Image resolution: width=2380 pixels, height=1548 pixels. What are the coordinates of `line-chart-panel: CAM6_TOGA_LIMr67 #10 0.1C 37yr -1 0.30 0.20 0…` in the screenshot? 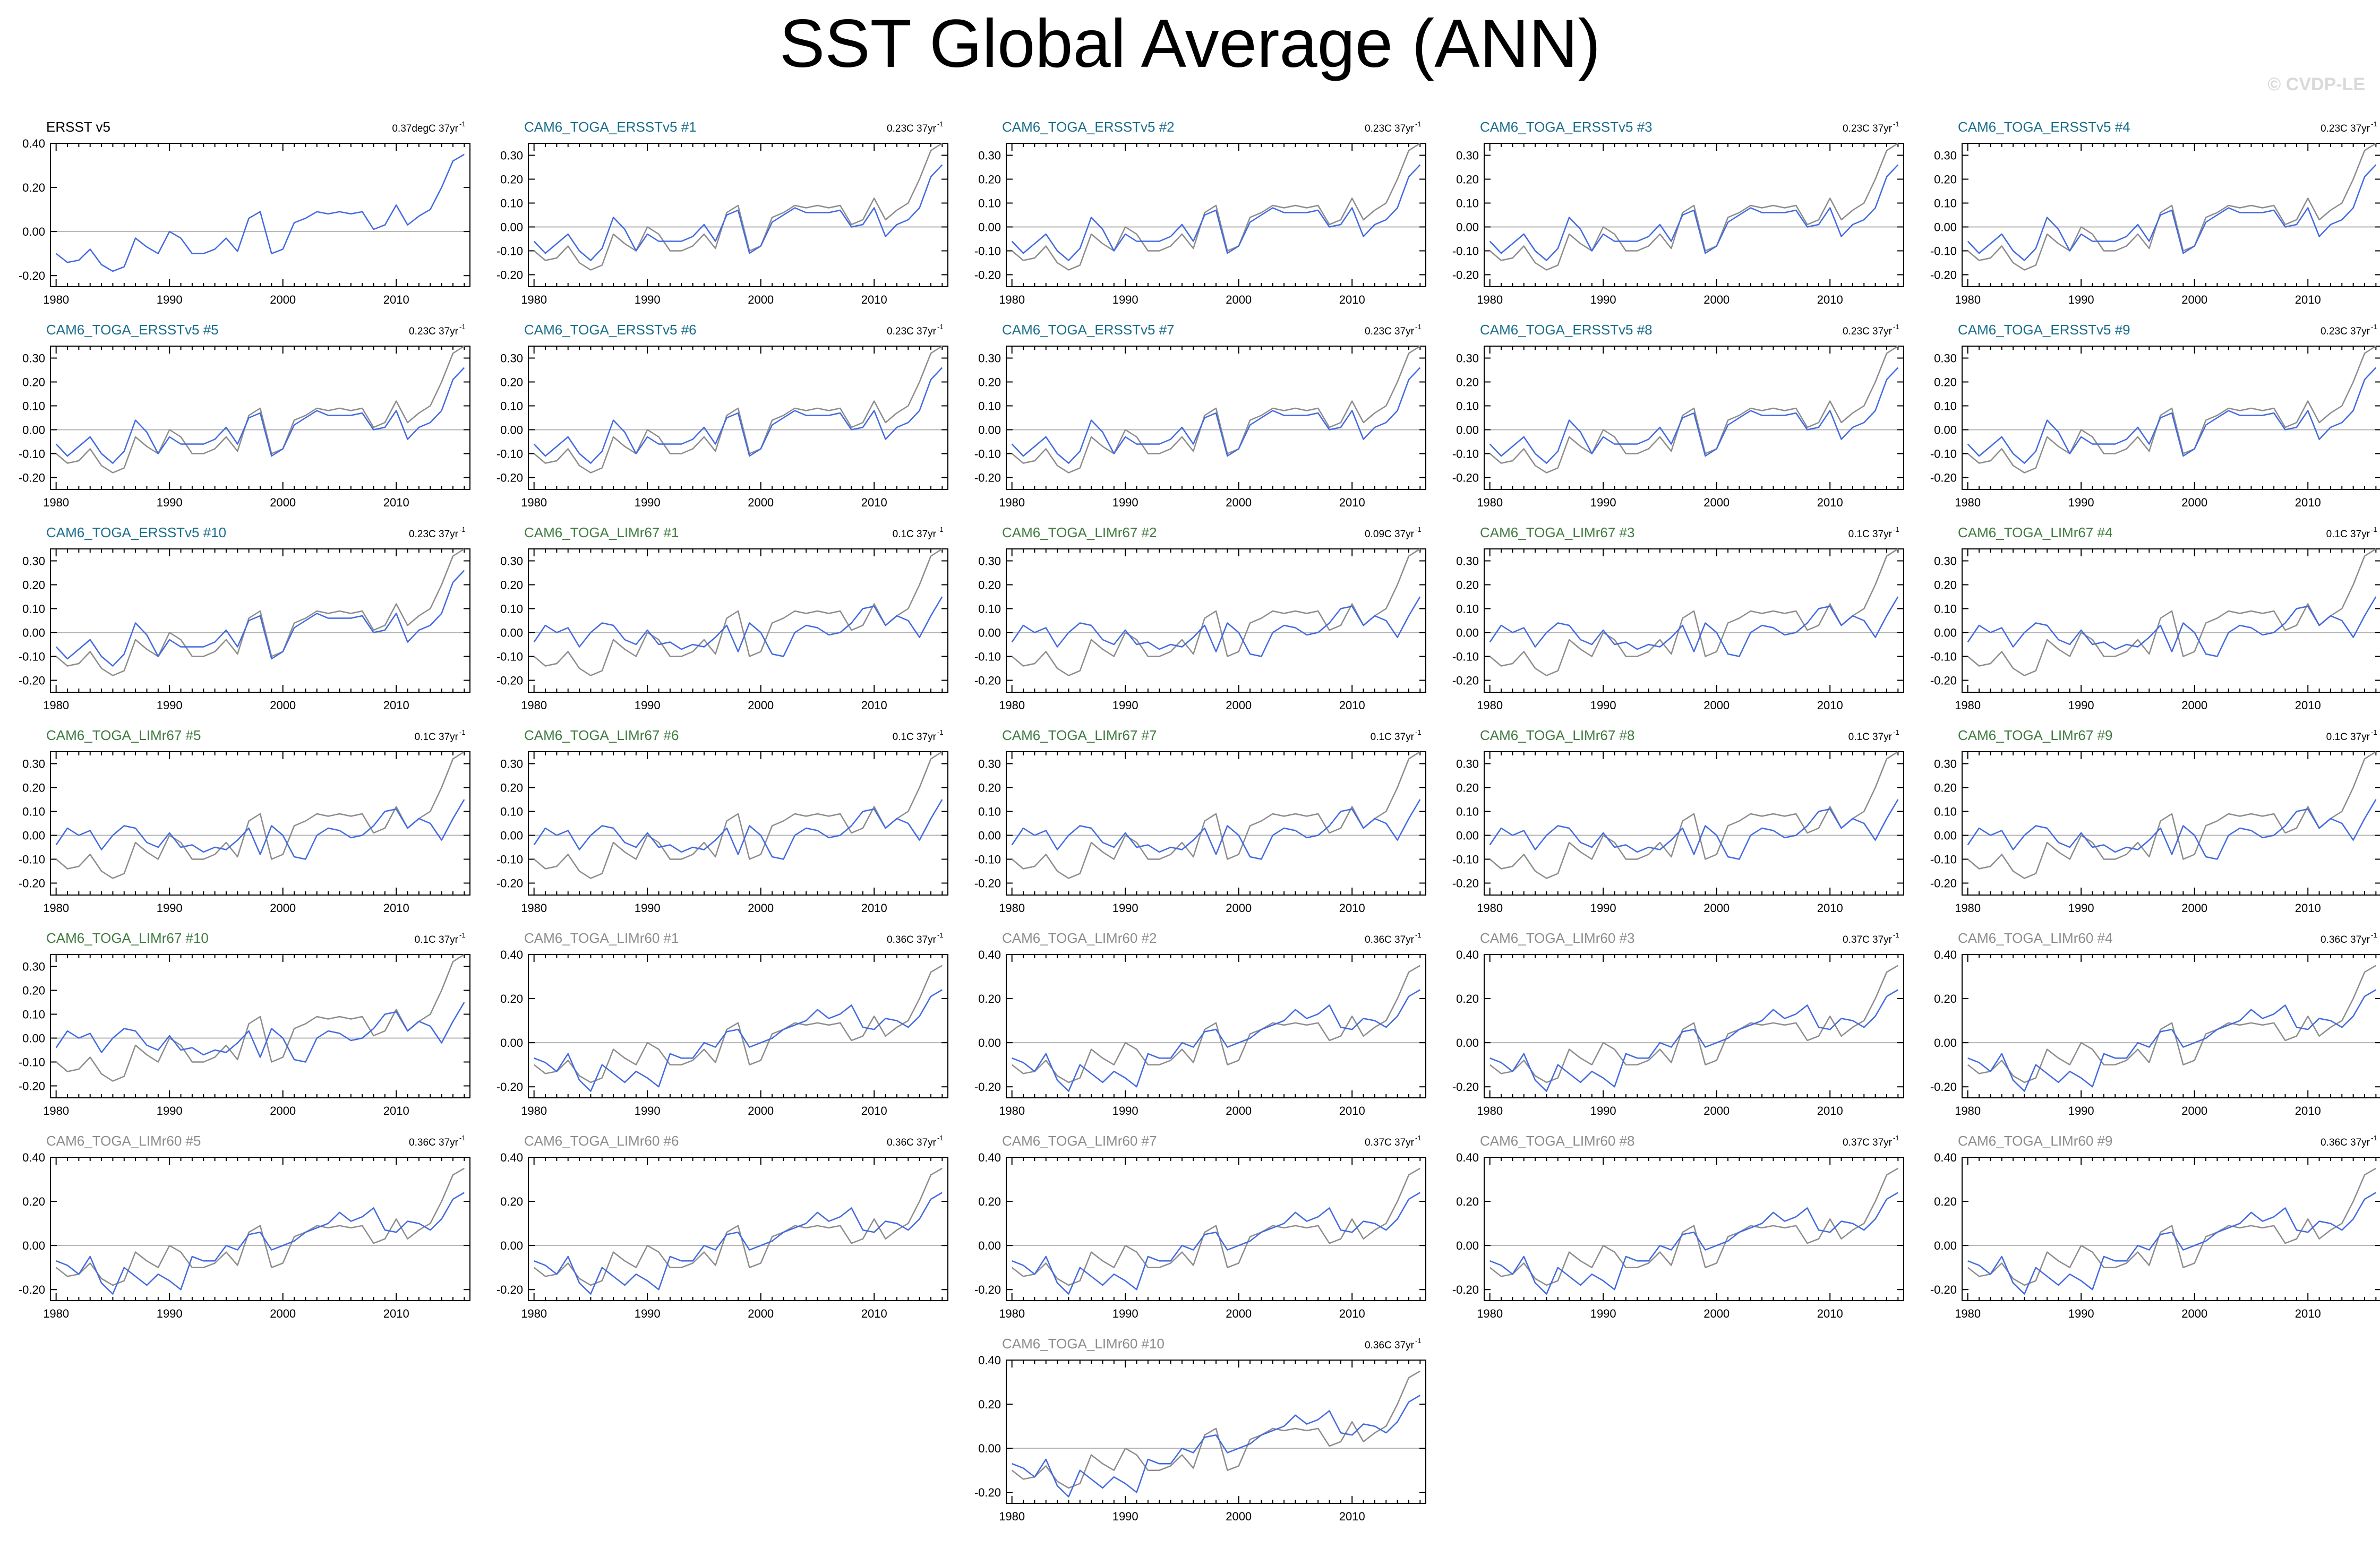 It's located at (244, 1024).